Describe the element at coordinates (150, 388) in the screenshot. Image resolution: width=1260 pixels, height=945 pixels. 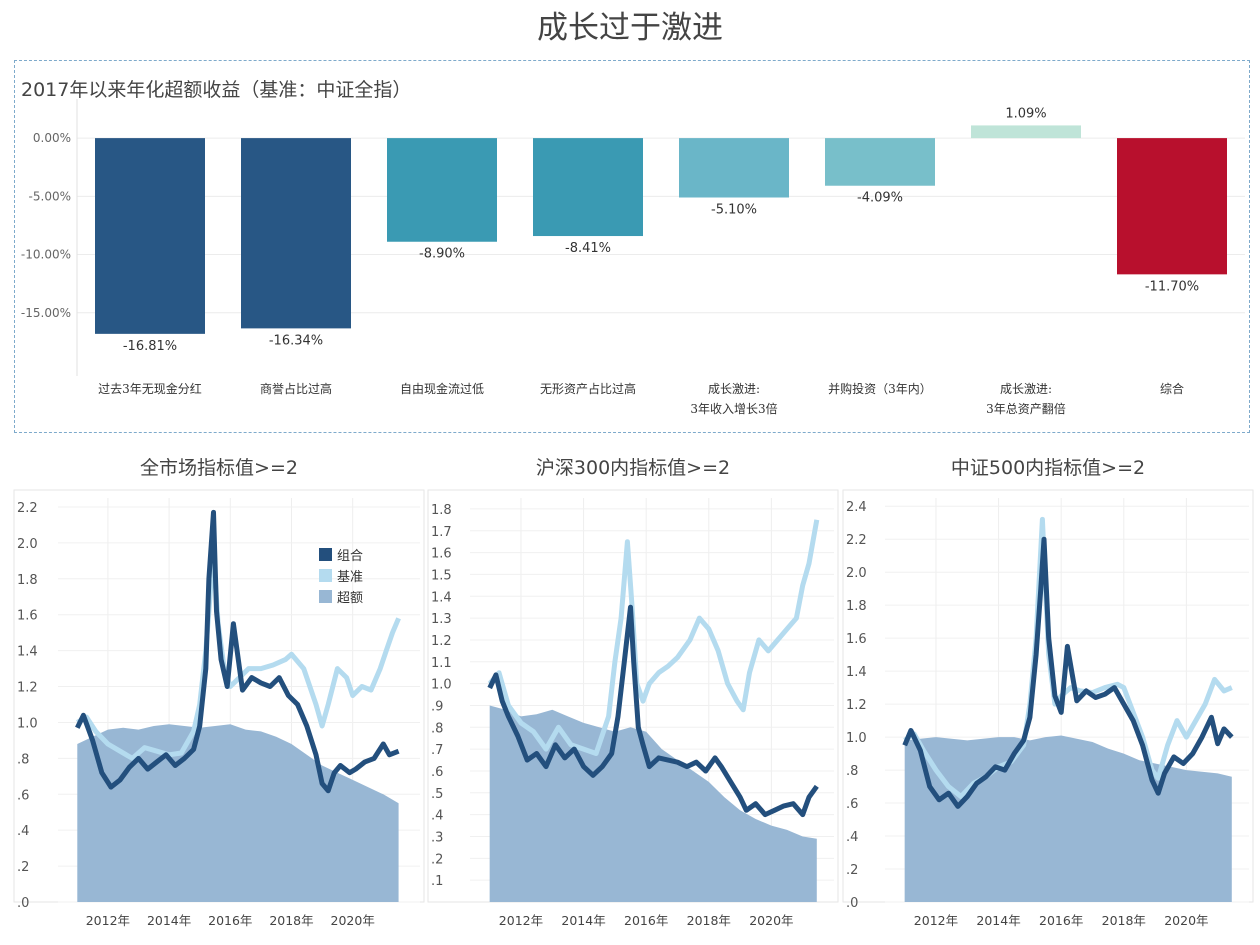
I see `bar-category-label: 过去3年无现金分红` at that location.